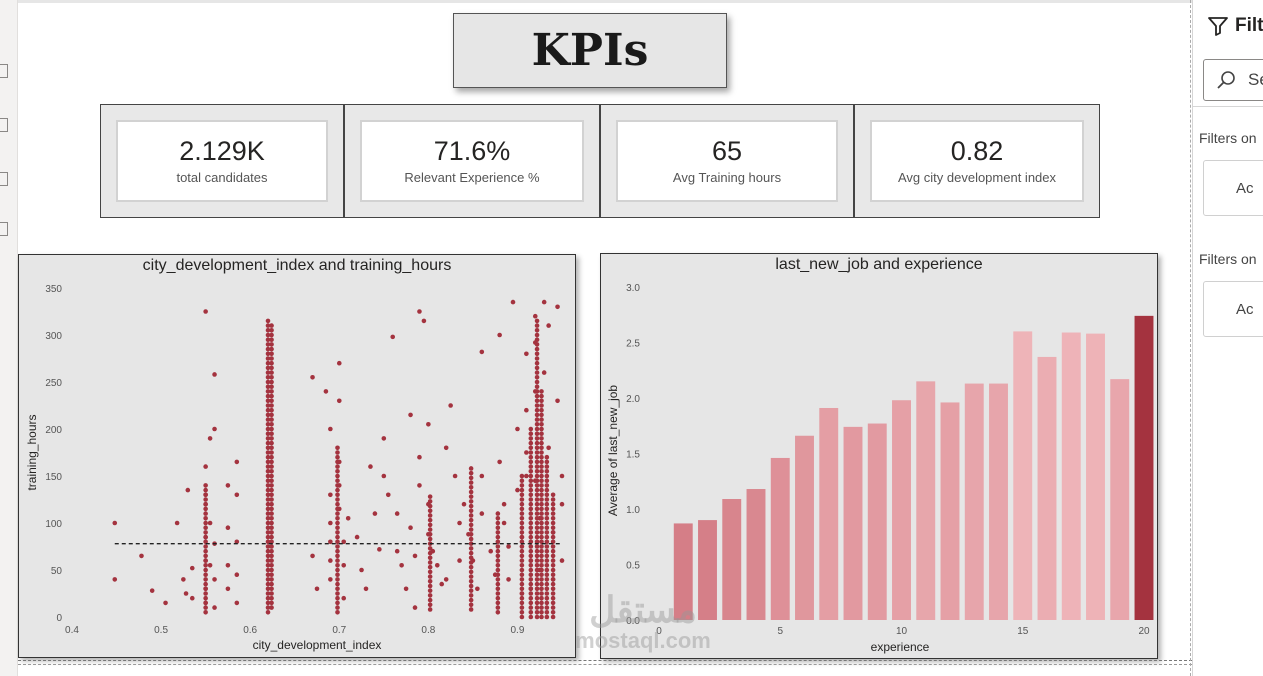 This screenshot has height=676, width=1263. I want to click on y-tick-label: 250, so click(53, 383).